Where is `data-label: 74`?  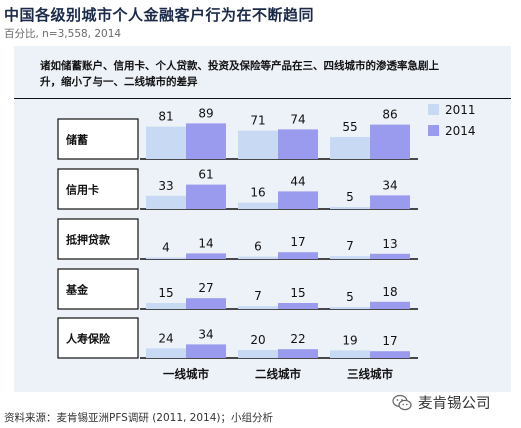 data-label: 74 is located at coordinates (297, 119).